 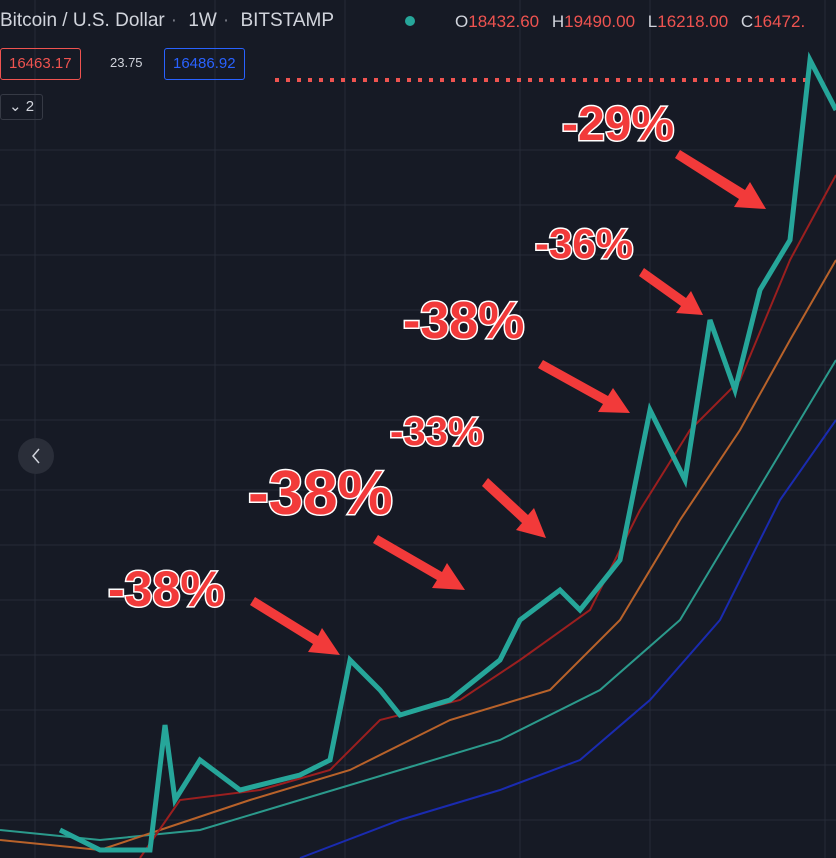 What do you see at coordinates (82, 20) in the screenshot?
I see `symbol: Bitcoin / U.S. Dollar` at bounding box center [82, 20].